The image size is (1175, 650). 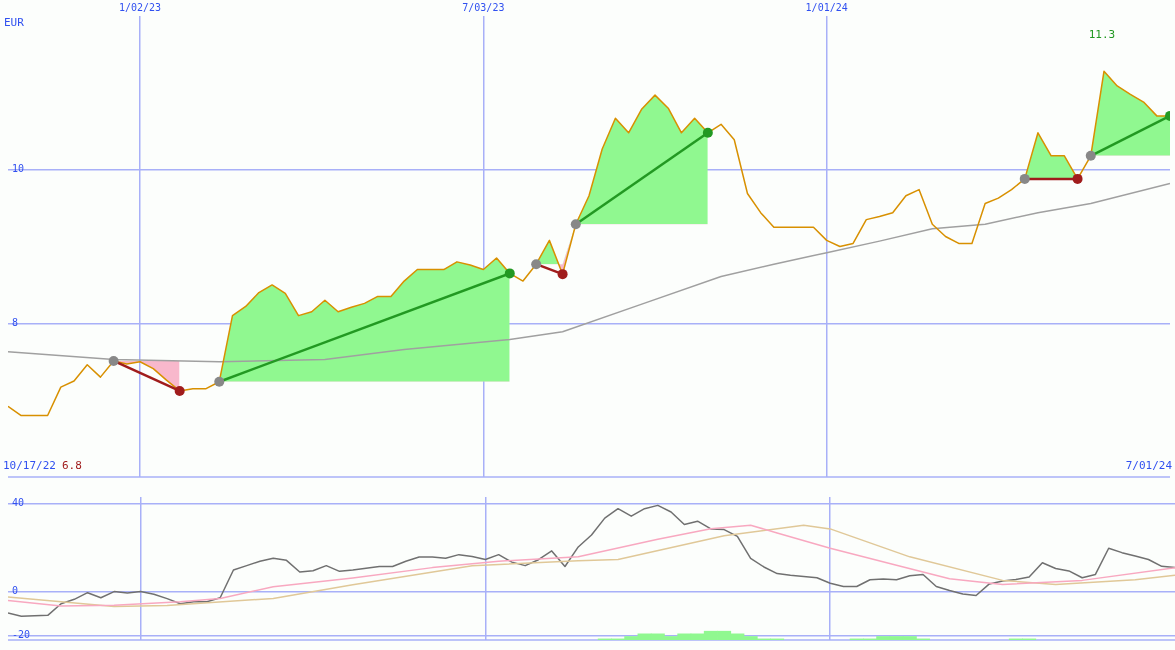 I want to click on x-tick-label: 1/02/23, so click(x=140, y=7).